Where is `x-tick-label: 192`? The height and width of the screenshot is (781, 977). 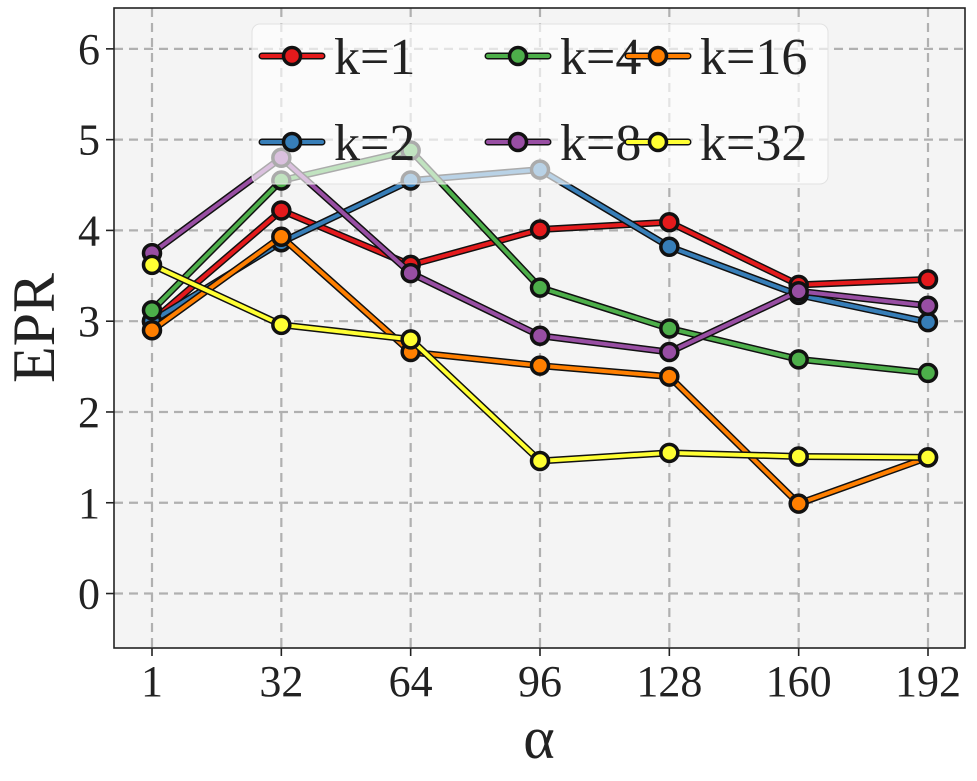 x-tick-label: 192 is located at coordinates (928, 681).